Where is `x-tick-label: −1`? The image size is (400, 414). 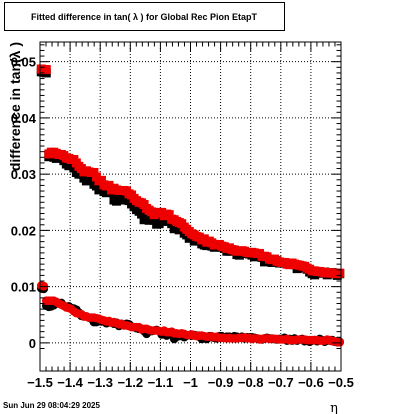 x-tick-label: −1 is located at coordinates (190, 382).